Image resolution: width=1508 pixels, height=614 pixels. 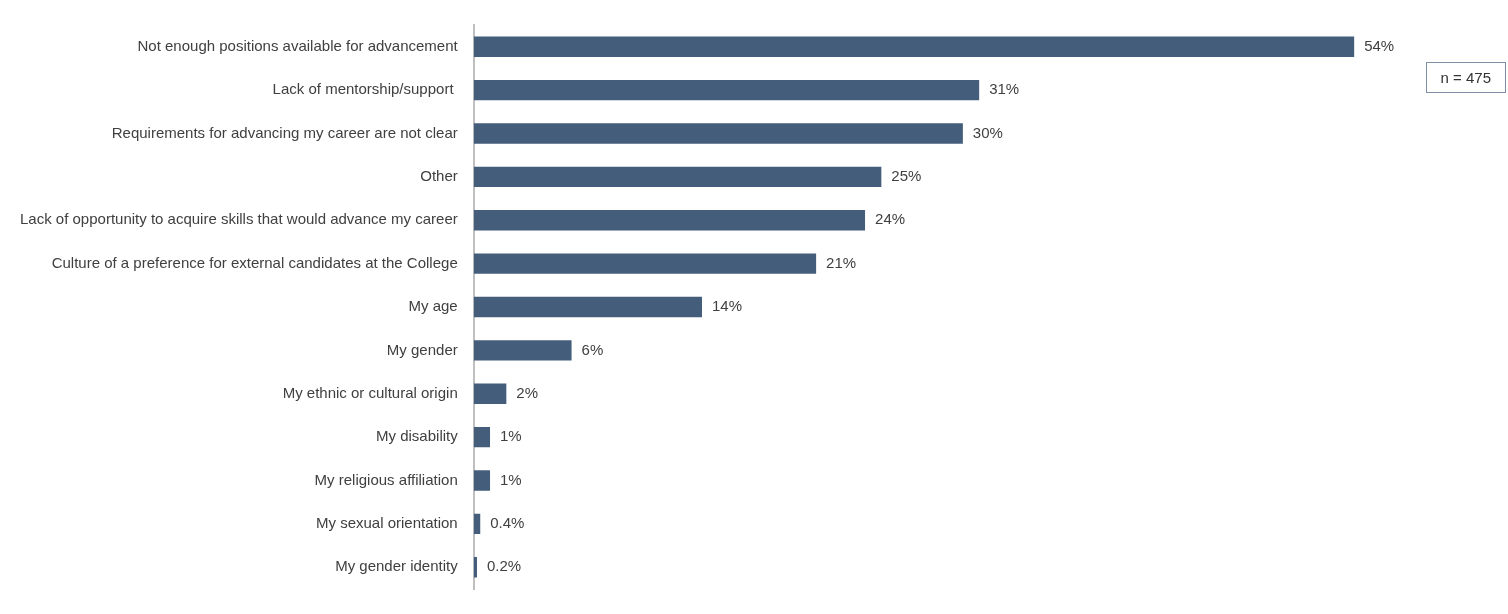 What do you see at coordinates (592, 349) in the screenshot?
I see `data-label: 6%` at bounding box center [592, 349].